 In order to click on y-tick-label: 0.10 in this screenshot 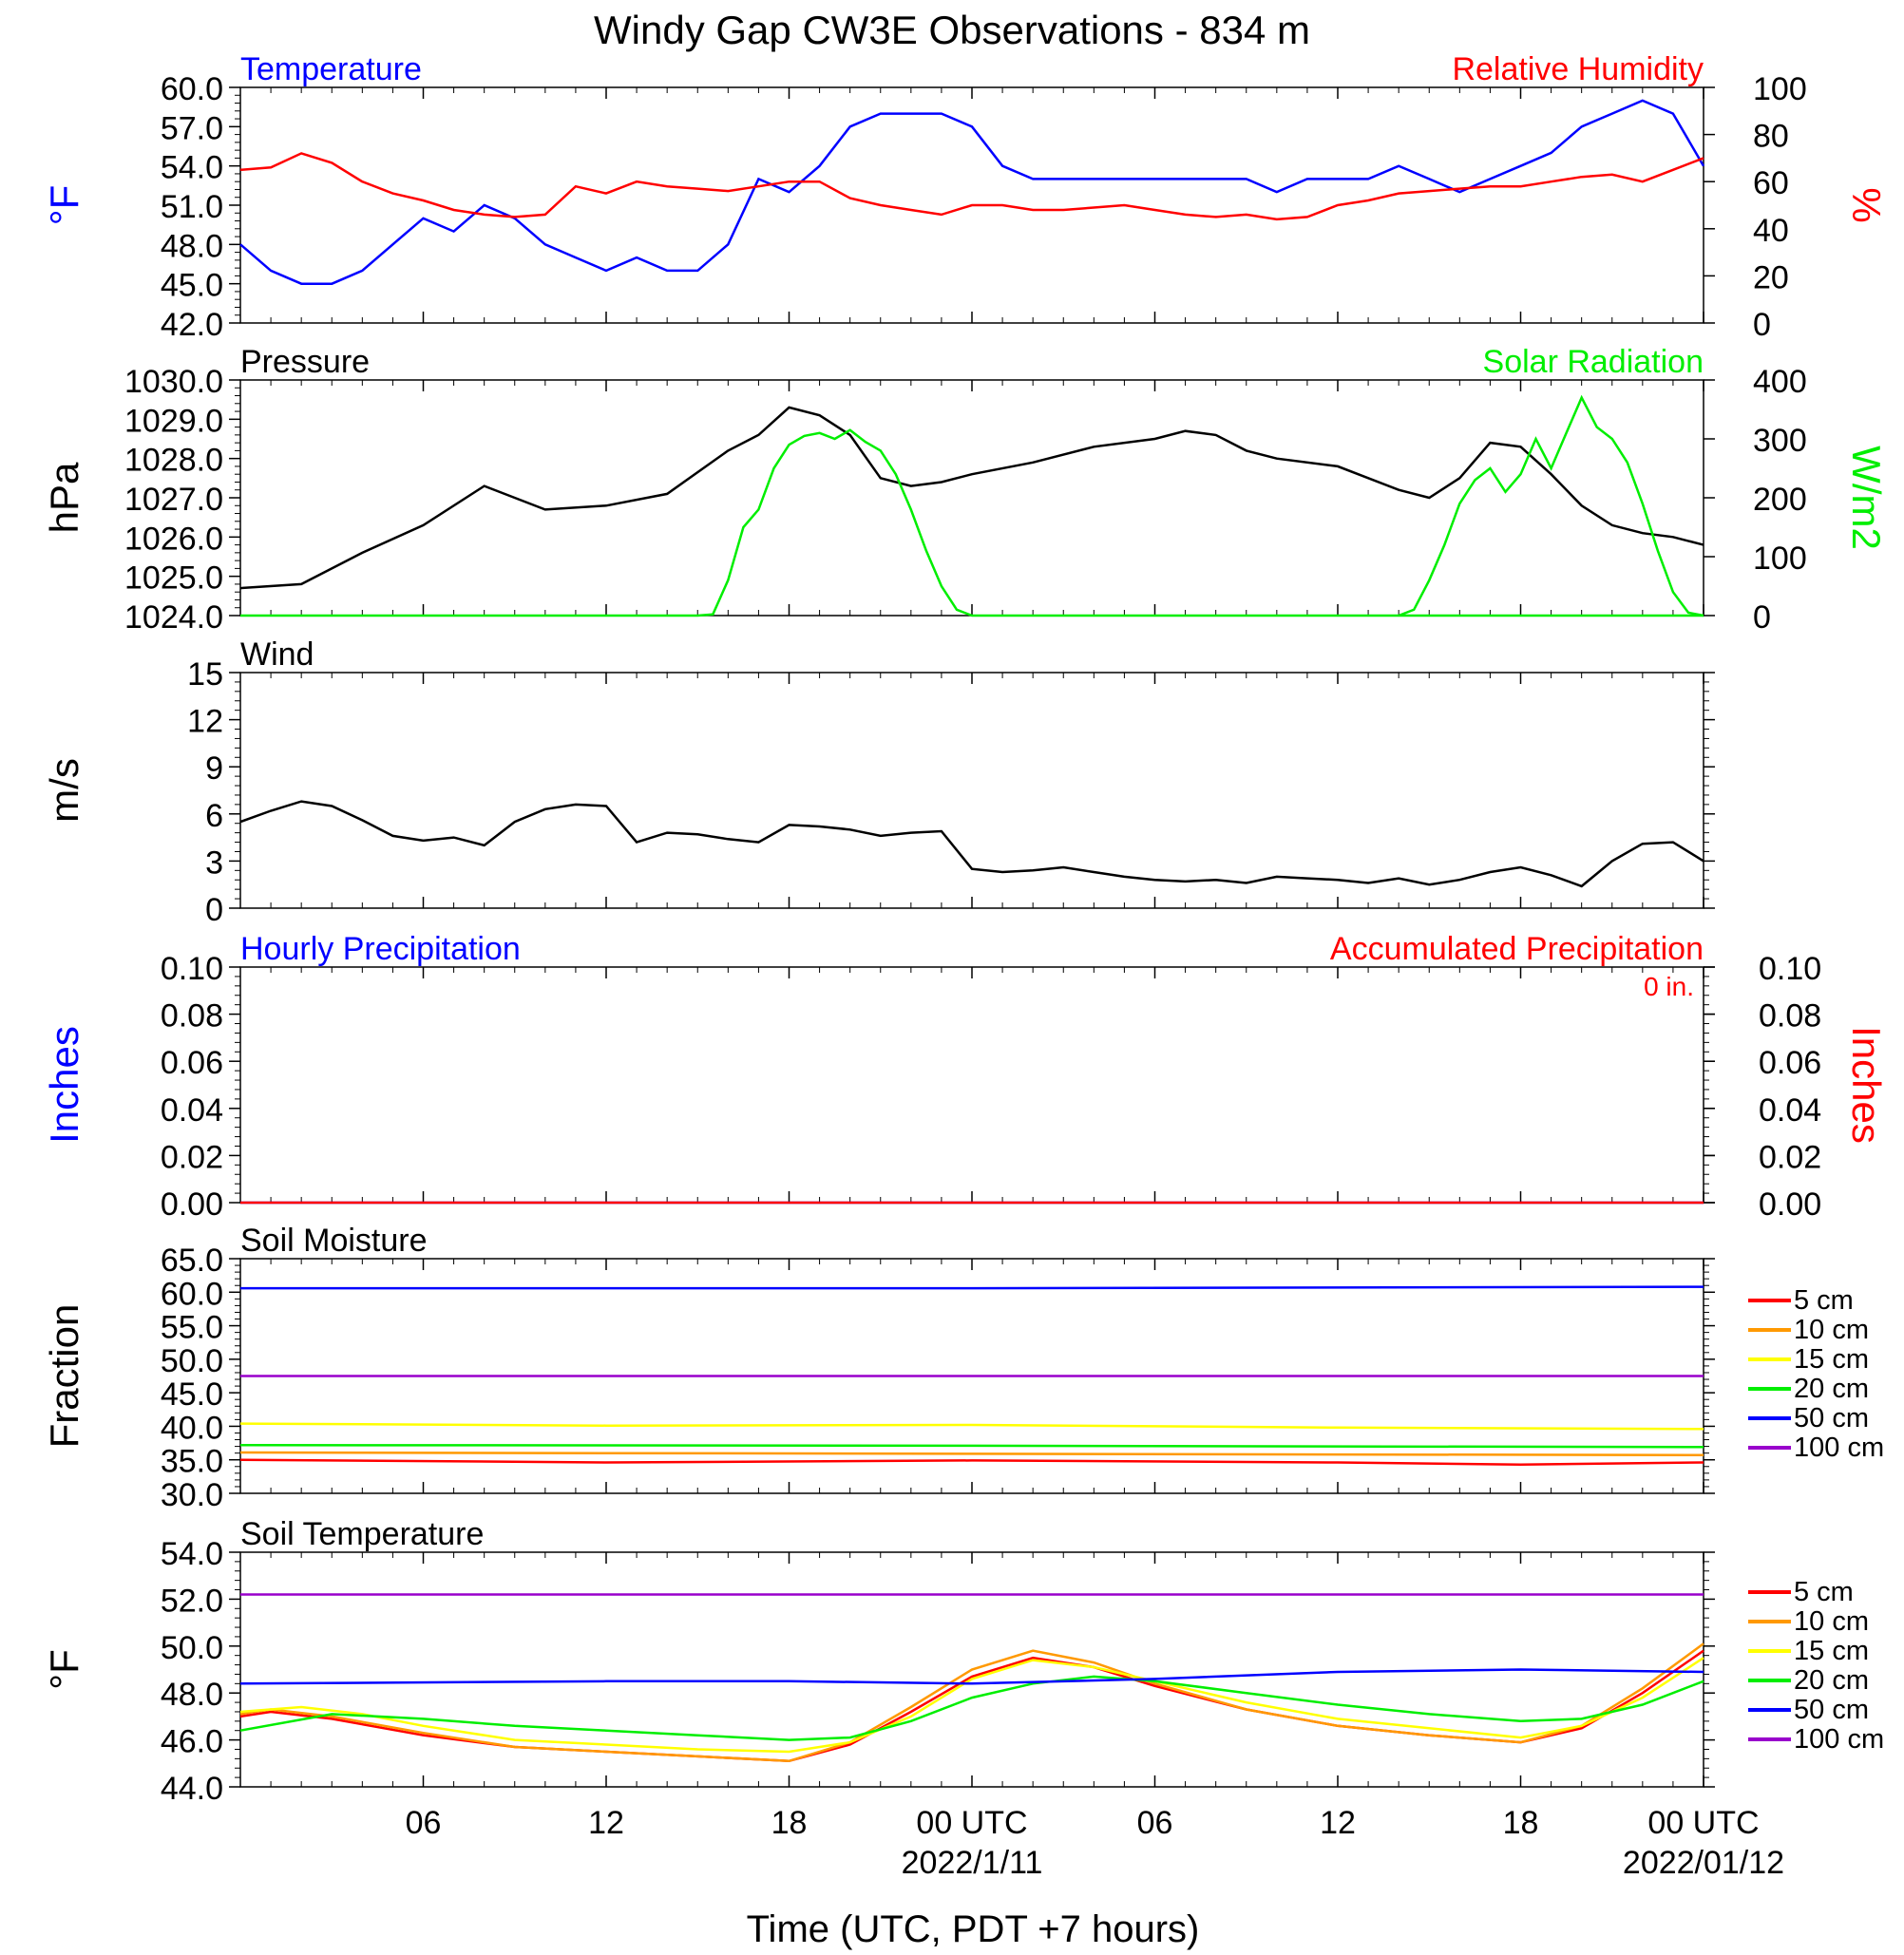, I will do `click(192, 969)`.